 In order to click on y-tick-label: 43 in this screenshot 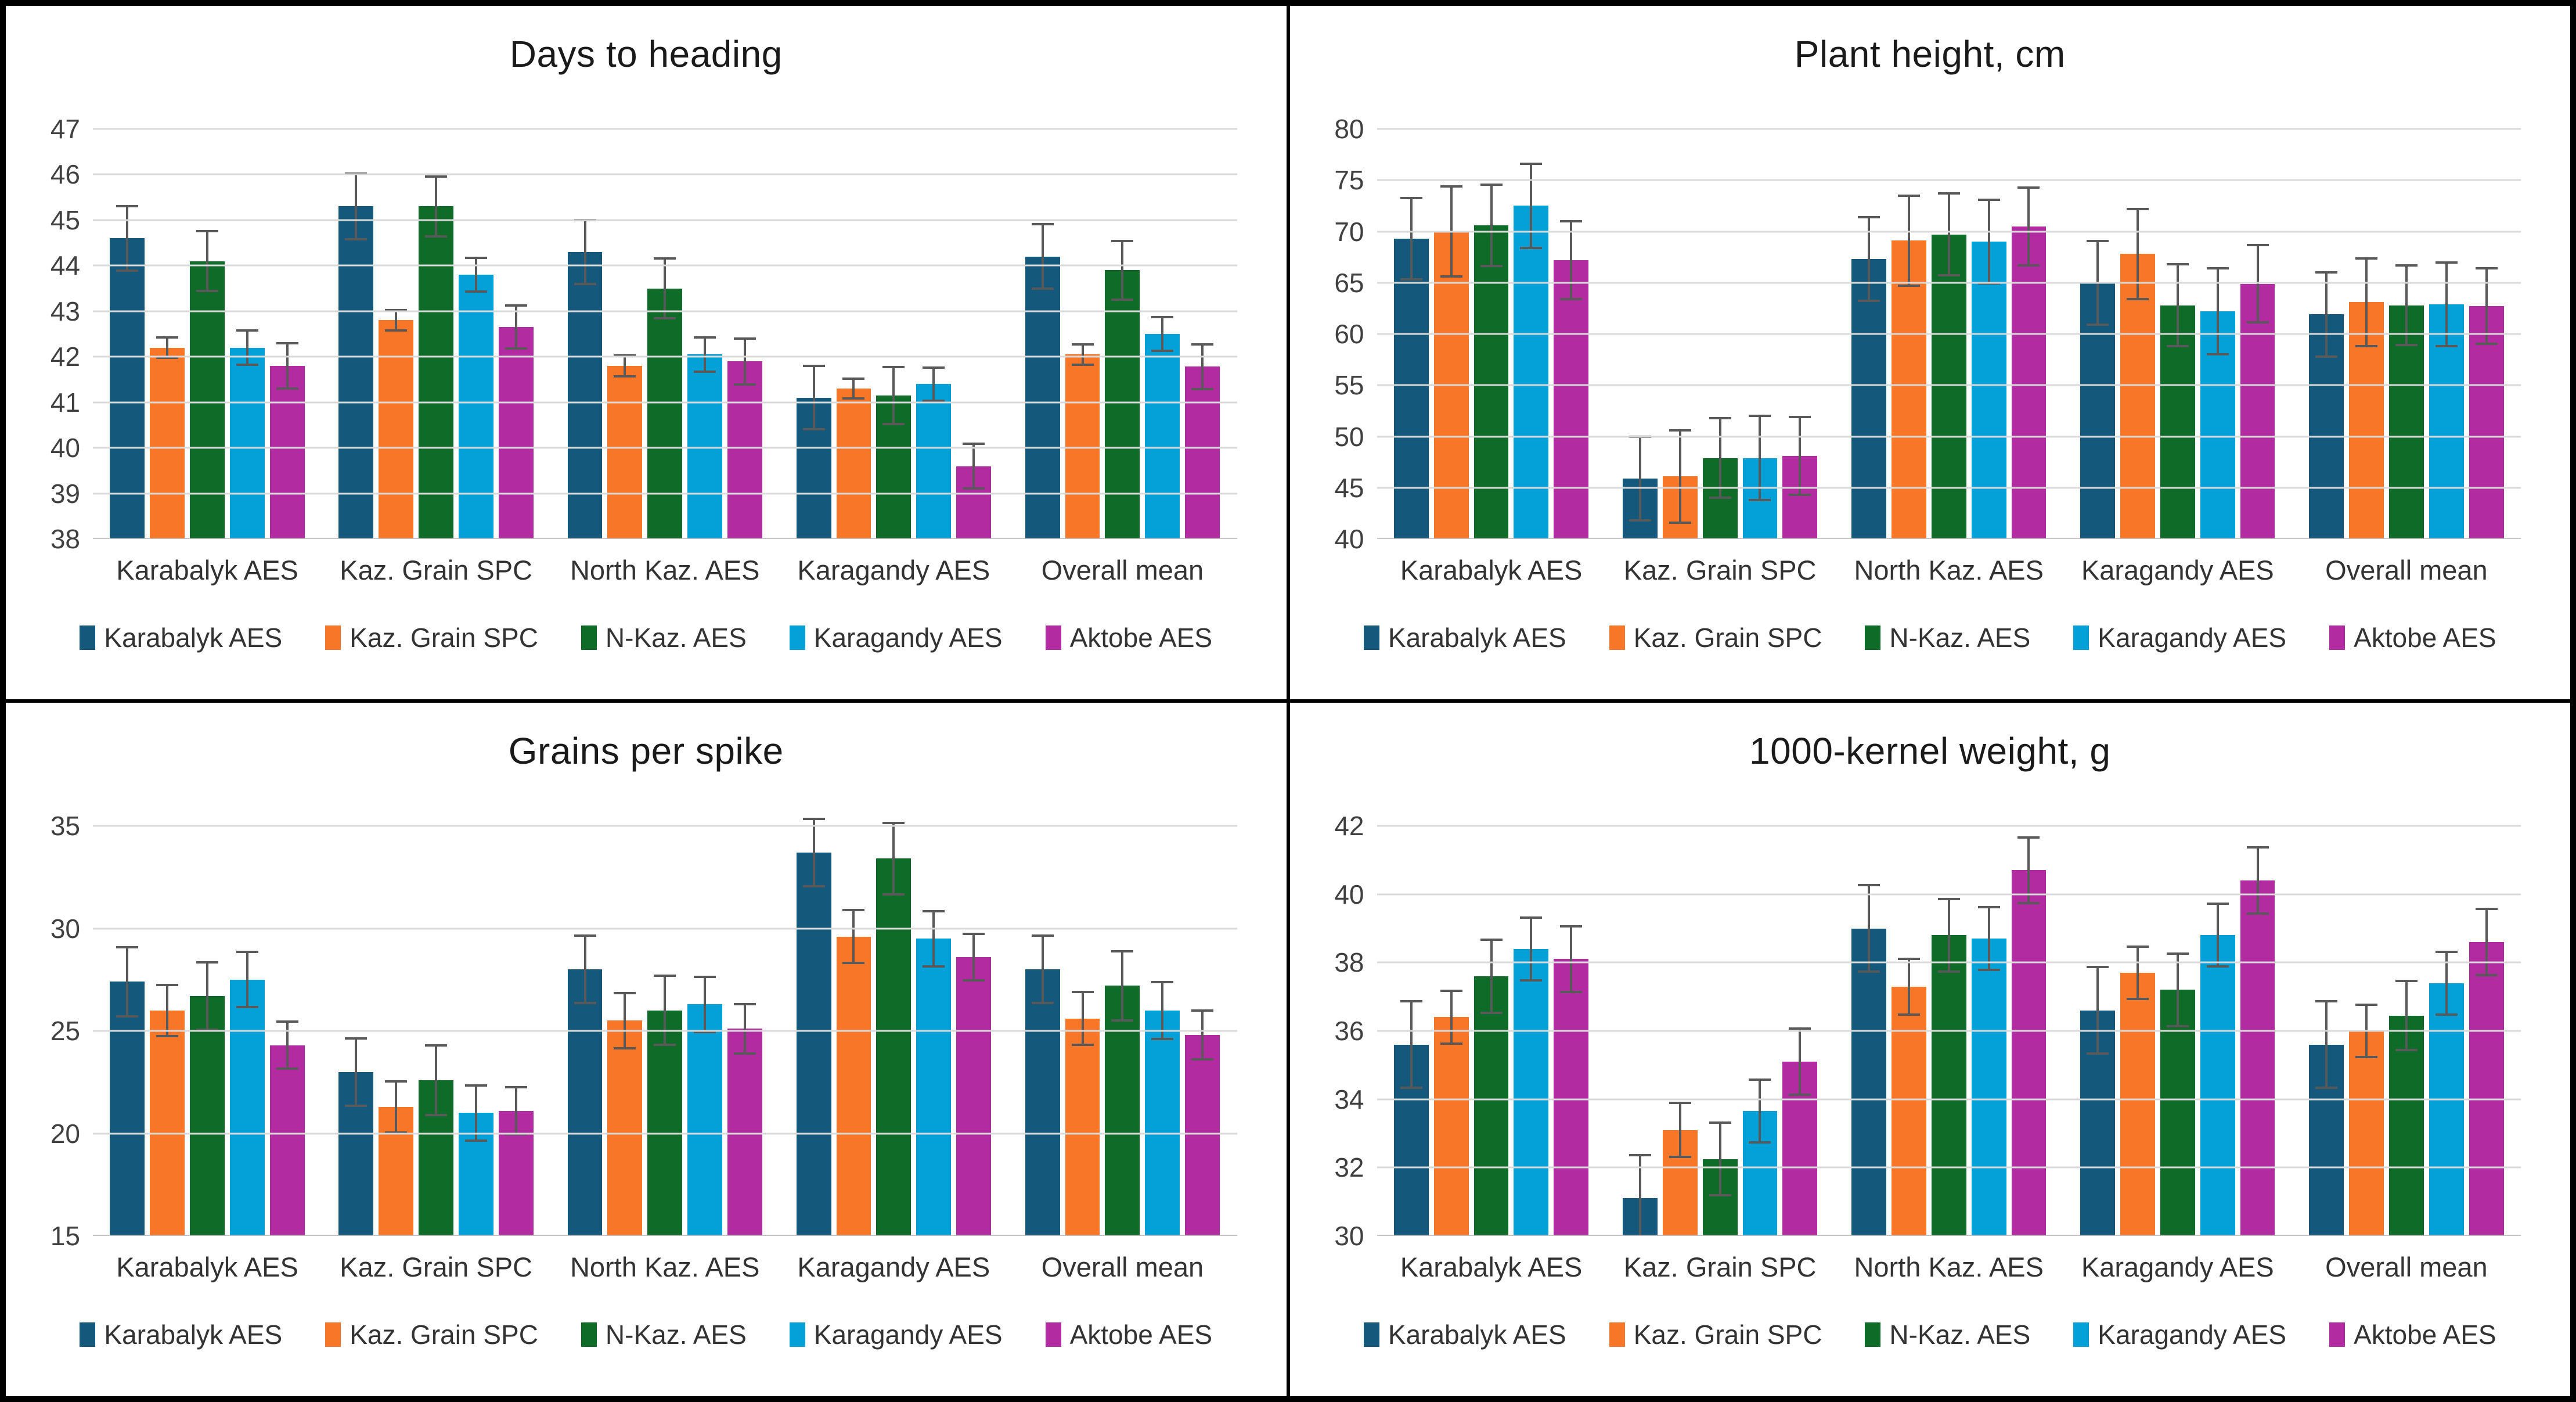, I will do `click(65, 311)`.